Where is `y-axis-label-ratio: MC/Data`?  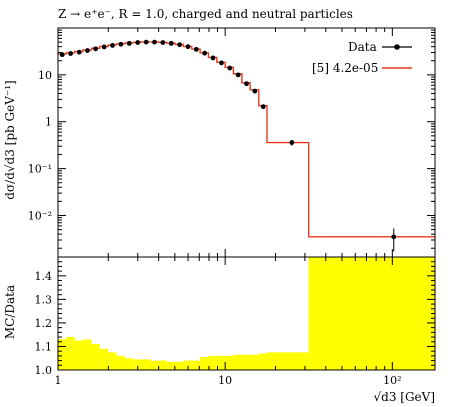
y-axis-label-ratio: MC/Data is located at coordinates (10, 312).